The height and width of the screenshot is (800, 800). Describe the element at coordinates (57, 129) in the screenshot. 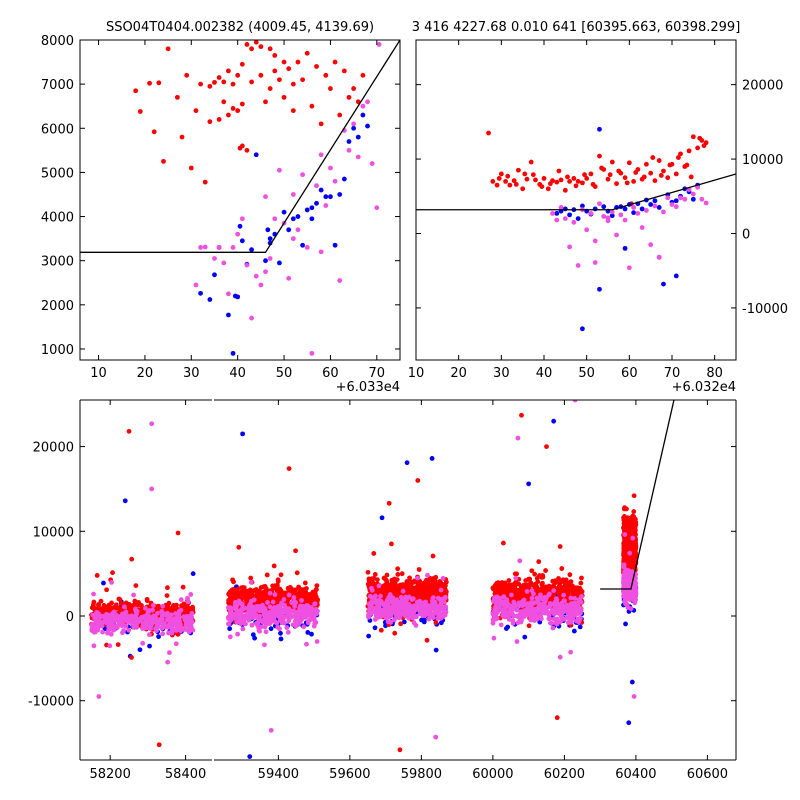

I see `y-tick-label: 6000` at that location.